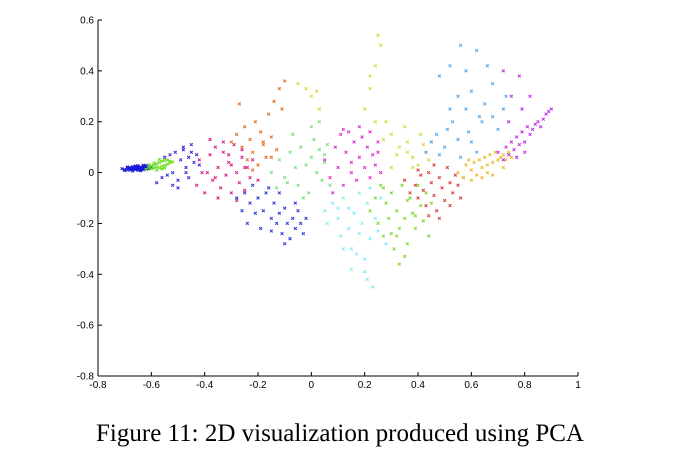 This screenshot has width=680, height=464. What do you see at coordinates (258, 385) in the screenshot?
I see `x-tick-label: -0.2` at bounding box center [258, 385].